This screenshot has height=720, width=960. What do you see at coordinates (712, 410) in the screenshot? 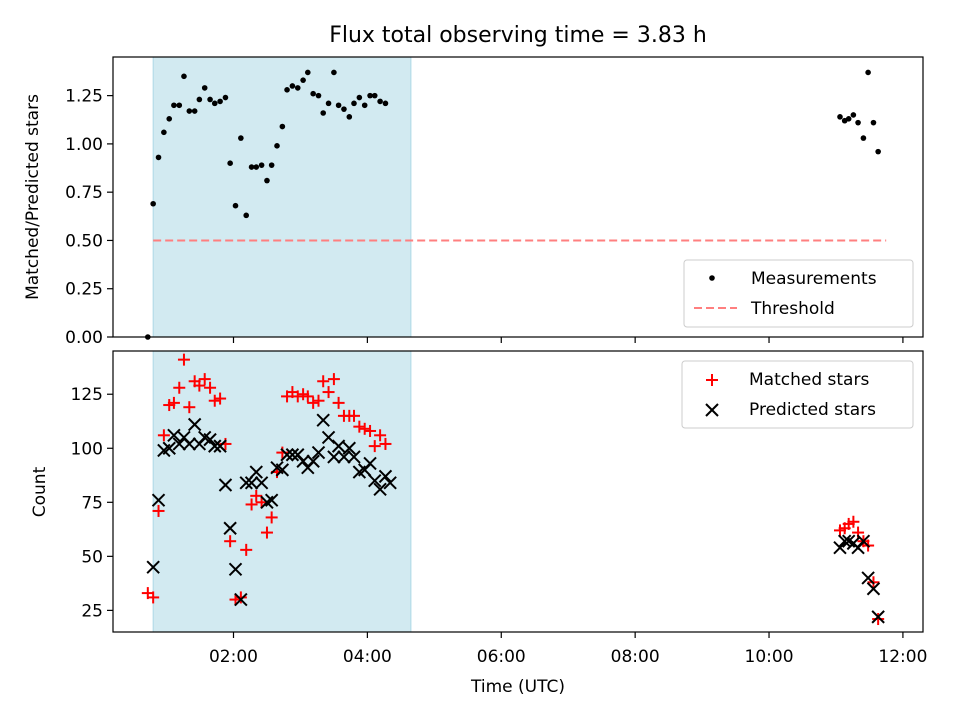
I see `legend-predicted-marker` at bounding box center [712, 410].